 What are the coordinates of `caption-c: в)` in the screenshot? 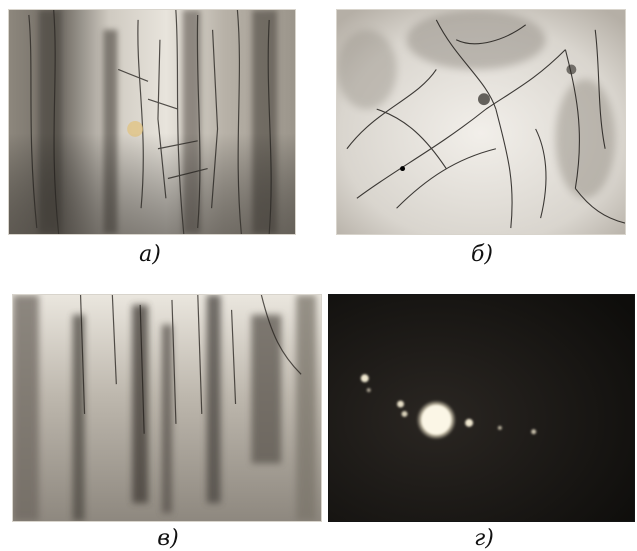 It's located at (168, 538).